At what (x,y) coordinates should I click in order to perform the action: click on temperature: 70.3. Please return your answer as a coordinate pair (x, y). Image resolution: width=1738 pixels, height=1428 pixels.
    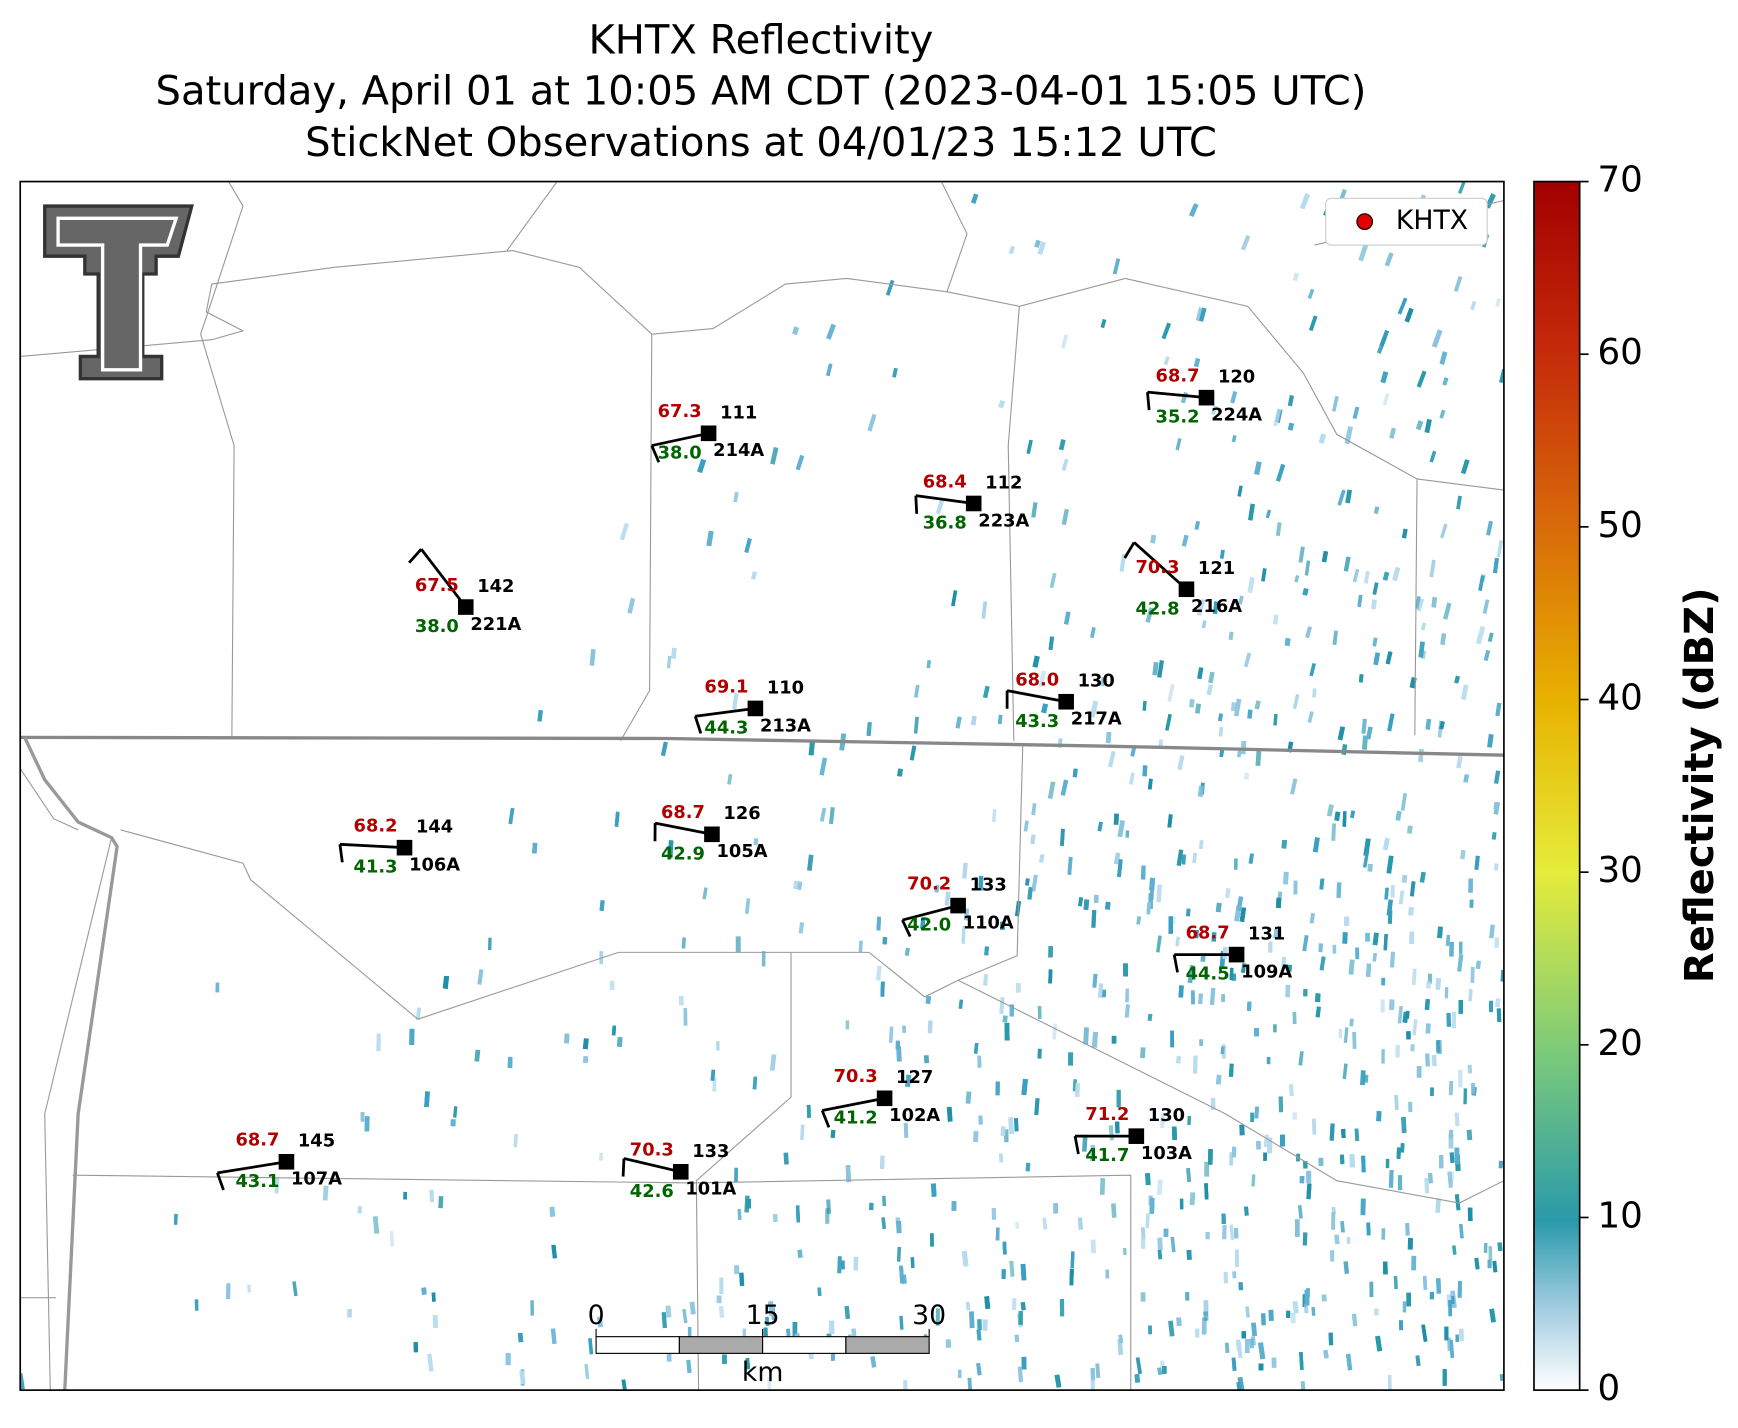
    Looking at the image, I should click on (652, 1150).